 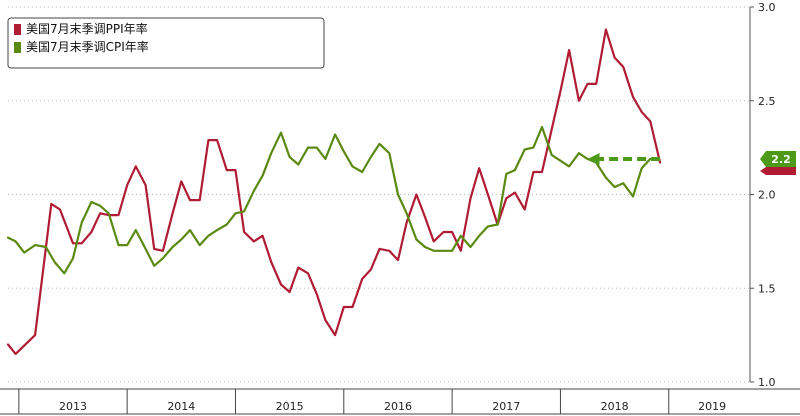 What do you see at coordinates (767, 101) in the screenshot?
I see `y-tick-label: 2.5` at bounding box center [767, 101].